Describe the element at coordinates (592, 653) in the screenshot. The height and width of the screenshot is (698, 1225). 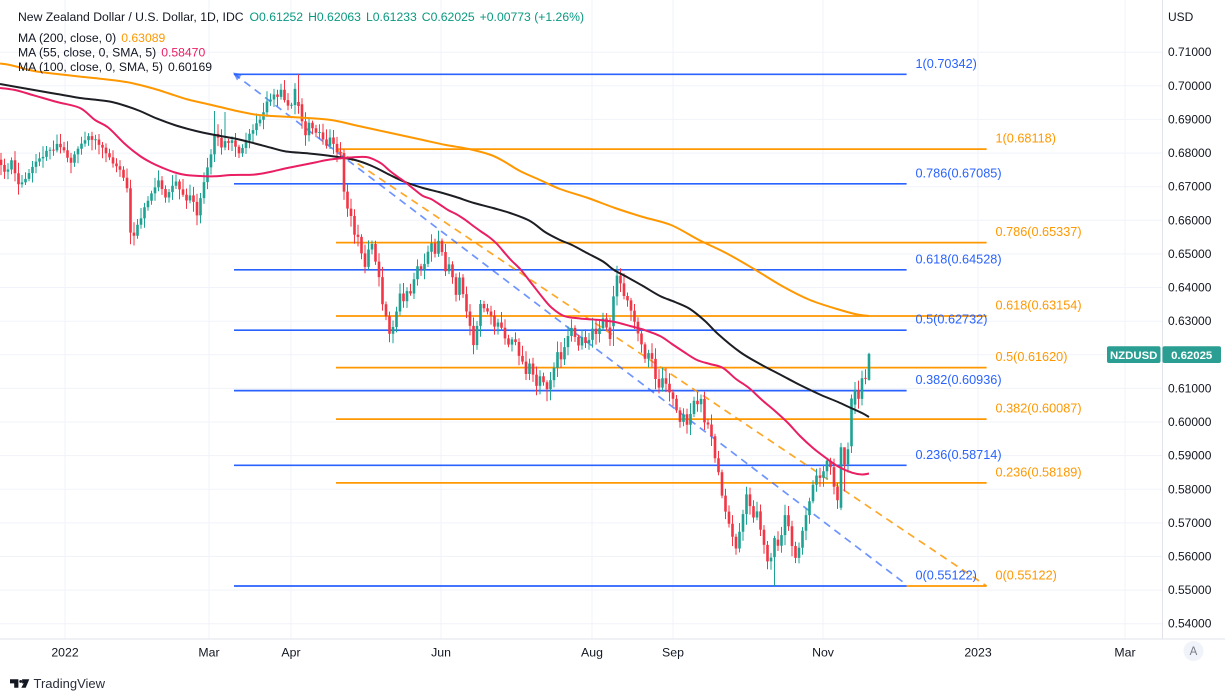
I see `svg-text: Aug` at that location.